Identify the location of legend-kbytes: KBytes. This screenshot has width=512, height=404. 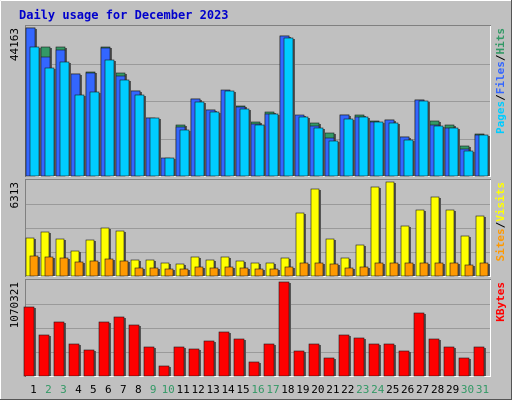
(500, 302).